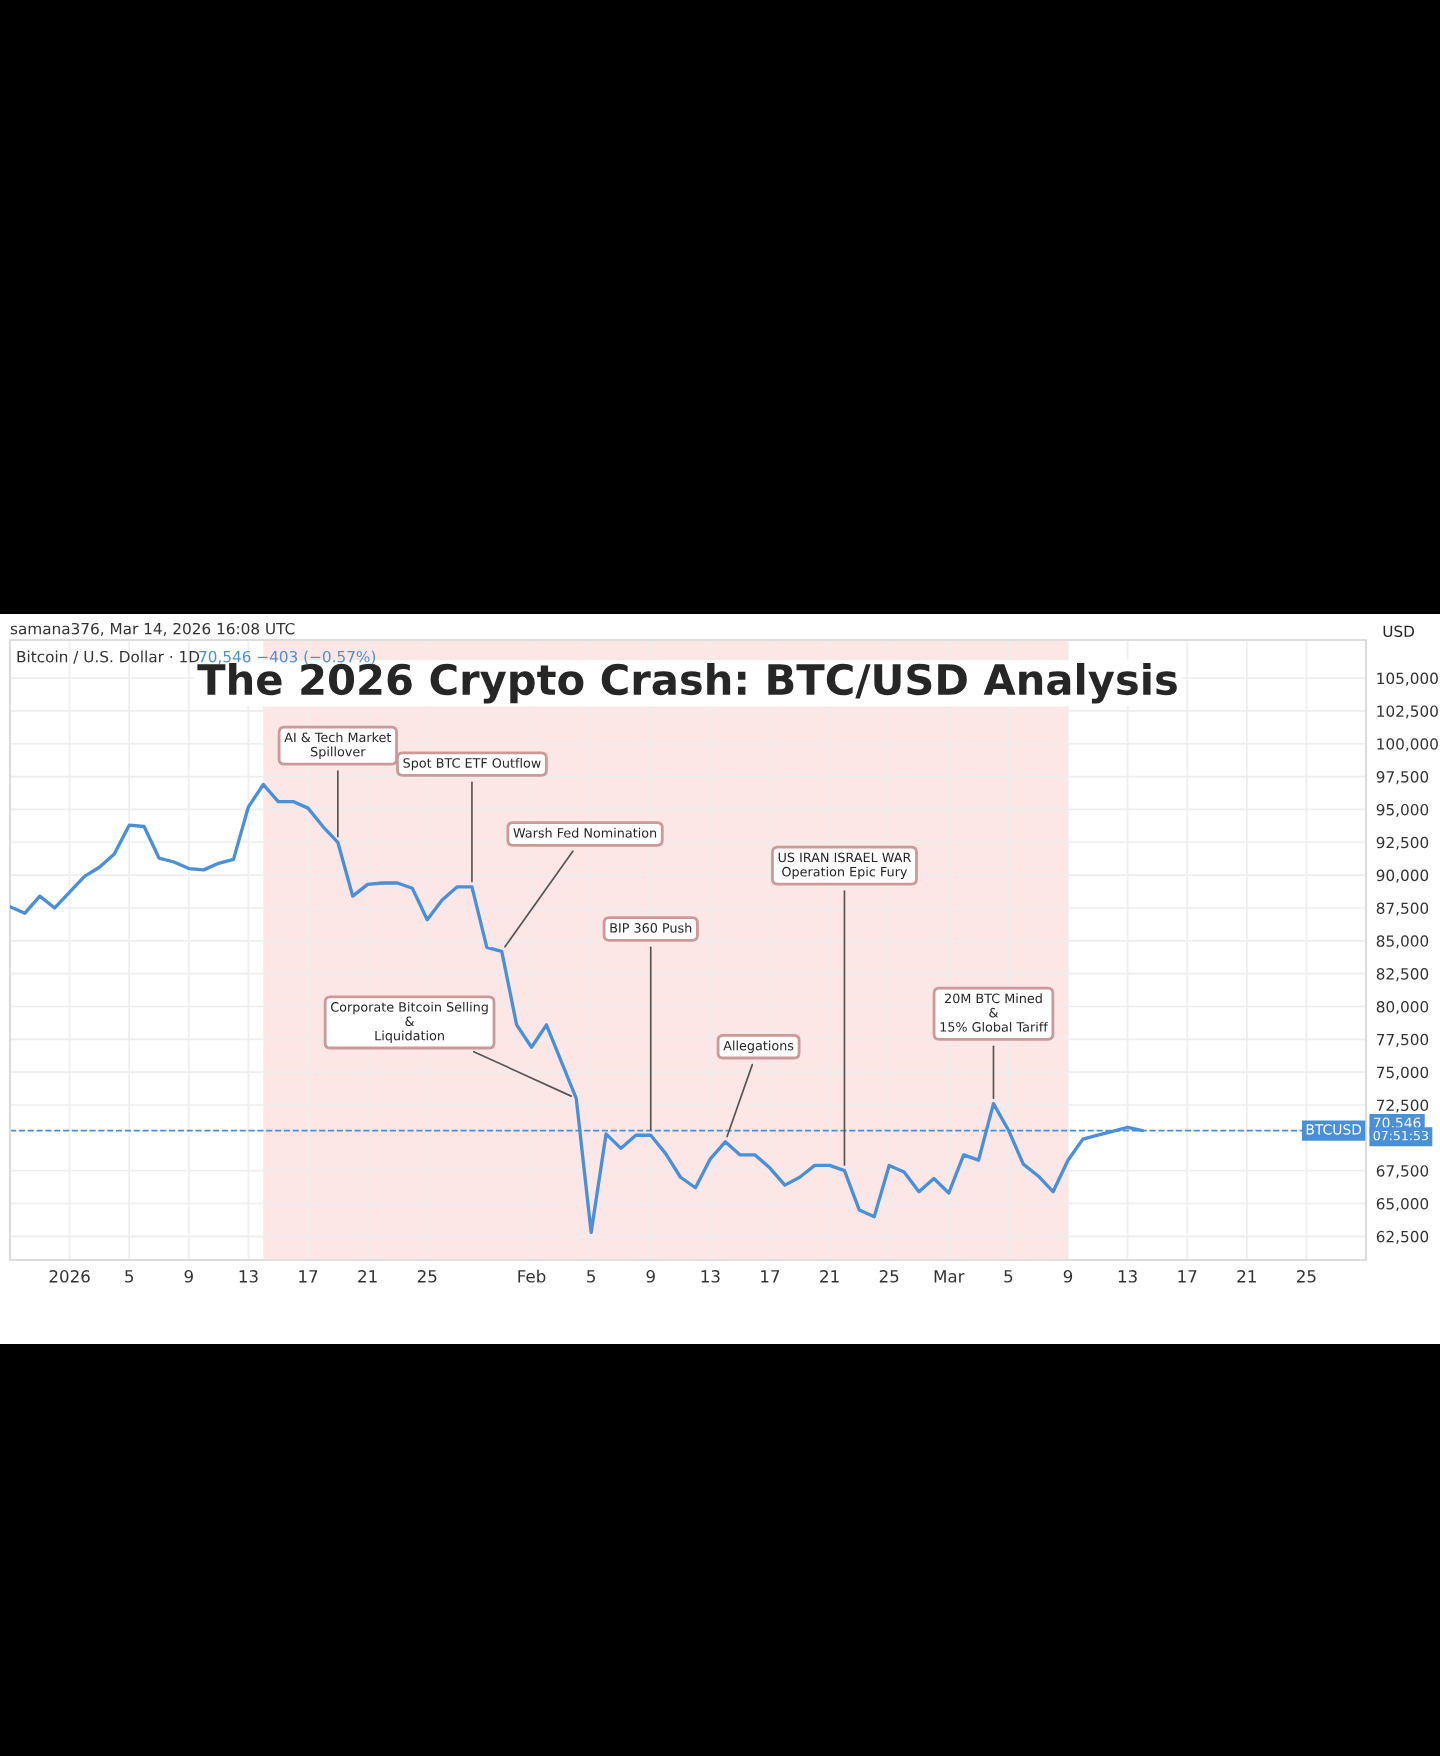 The width and height of the screenshot is (1440, 1756). Describe the element at coordinates (532, 1276) in the screenshot. I see `x-tick-label: Feb` at that location.